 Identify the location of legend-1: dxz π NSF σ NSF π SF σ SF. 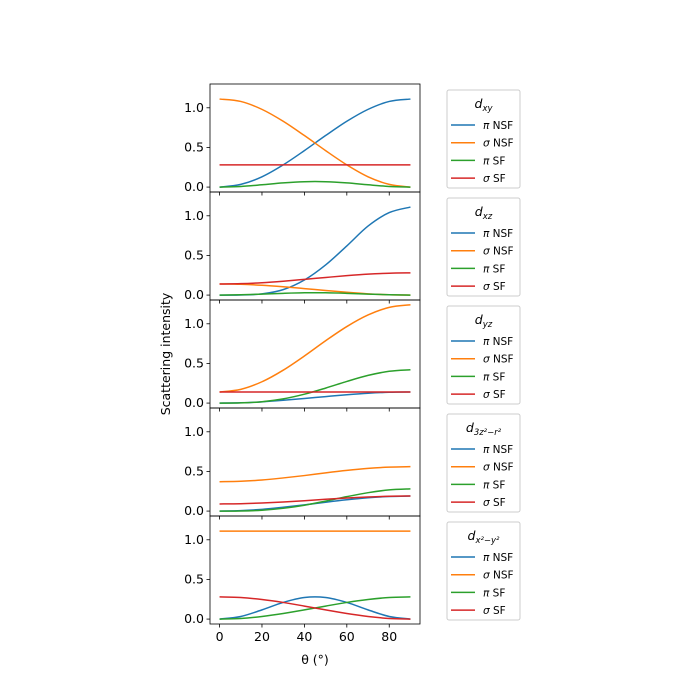
(483, 247).